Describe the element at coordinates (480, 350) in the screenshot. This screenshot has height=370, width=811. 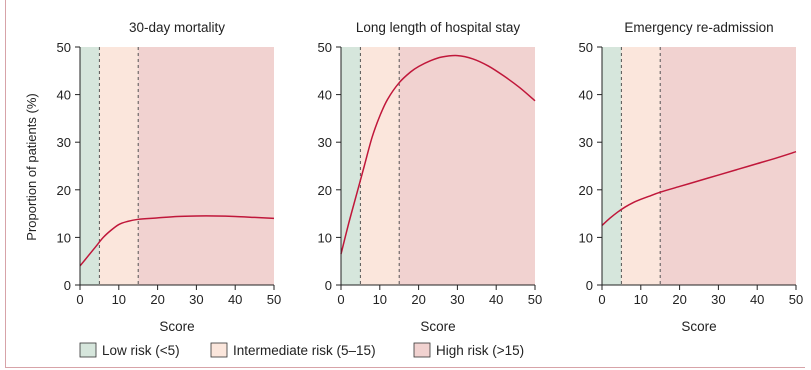
I see `legend-label-high: High risk (>15)` at that location.